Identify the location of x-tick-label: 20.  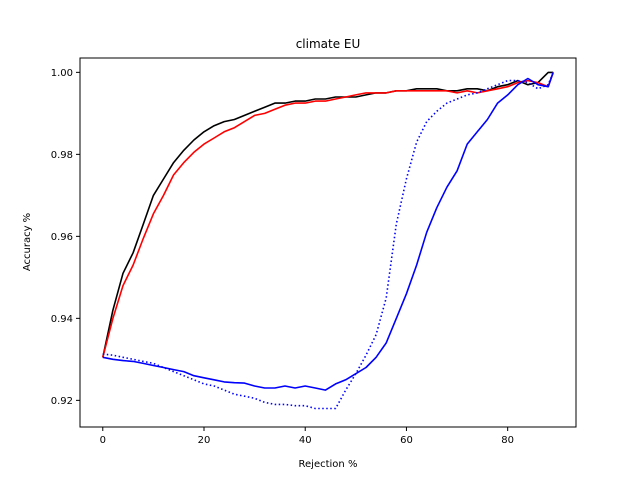
(204, 440).